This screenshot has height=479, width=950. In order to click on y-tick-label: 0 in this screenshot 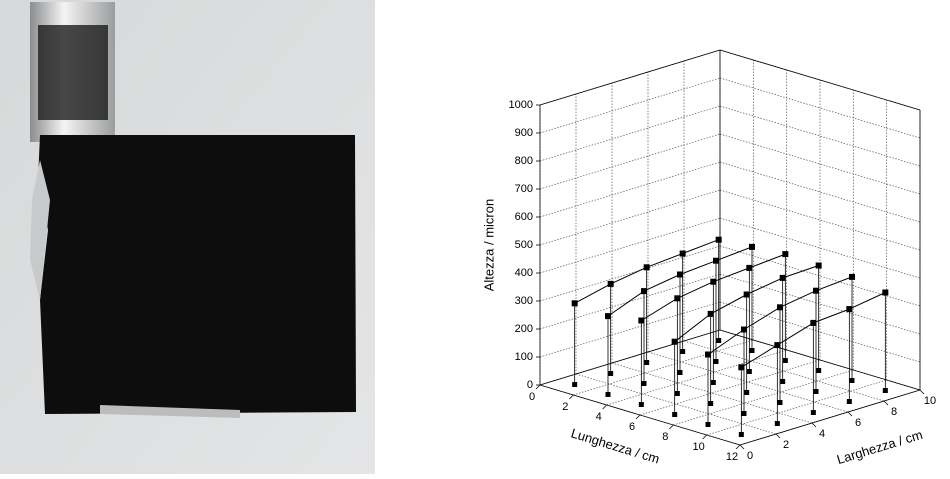, I will do `click(750, 456)`.